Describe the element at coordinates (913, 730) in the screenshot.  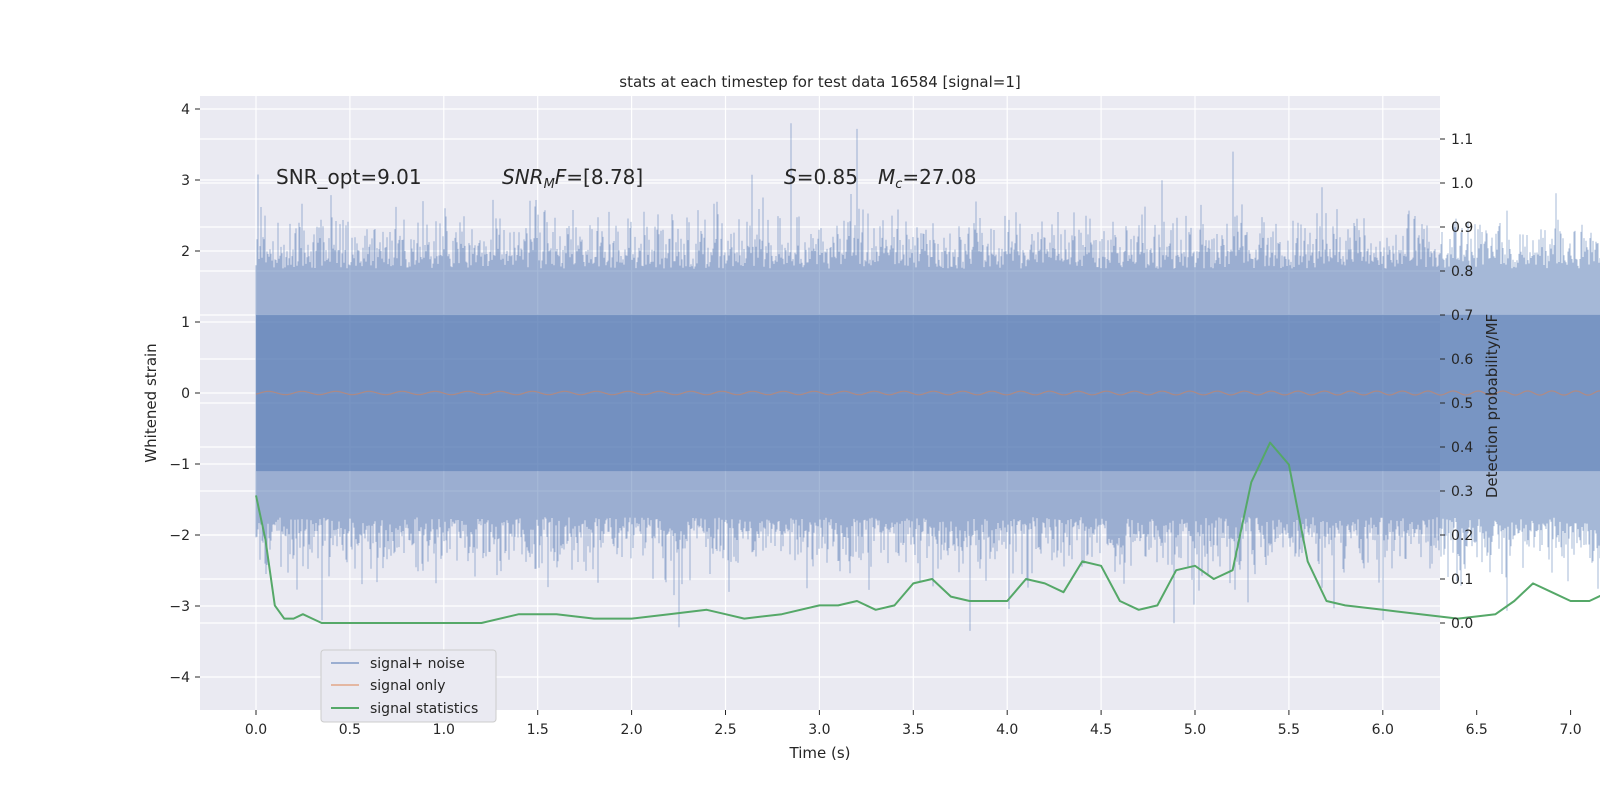
I see `x-tick-label: 3.5` at that location.